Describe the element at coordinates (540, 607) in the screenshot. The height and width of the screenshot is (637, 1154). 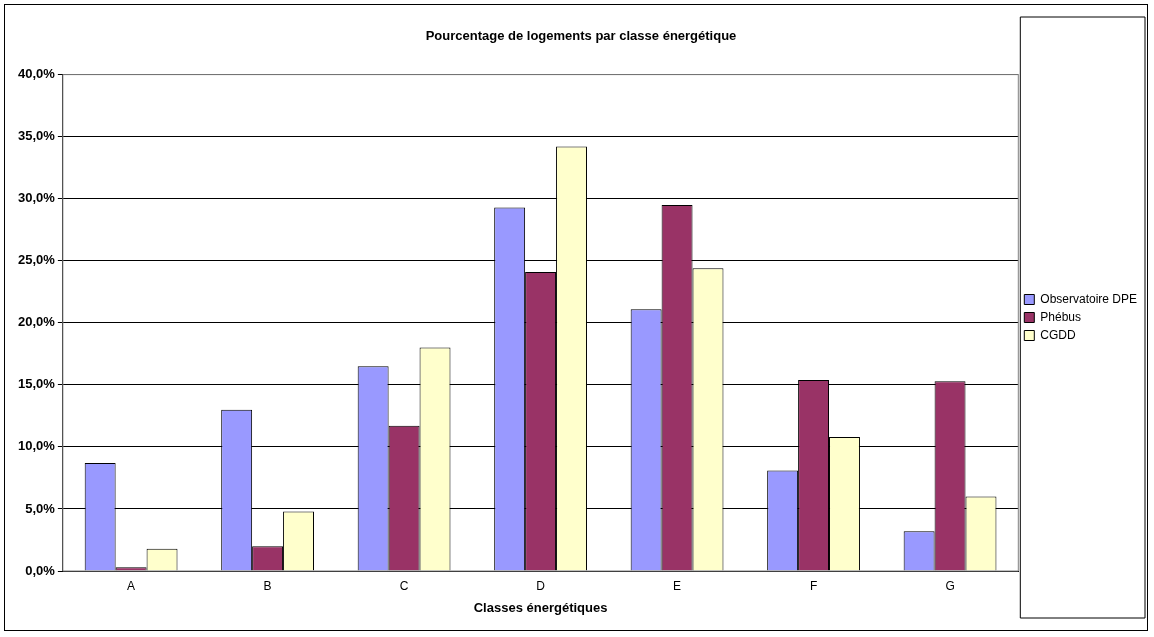
I see `x-axis-title: Classes énergétiques` at that location.